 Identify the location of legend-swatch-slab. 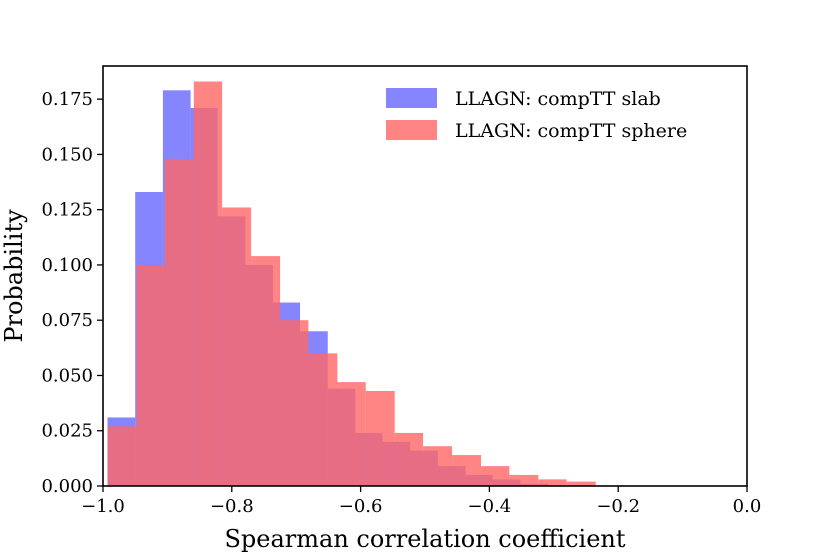
(411, 98).